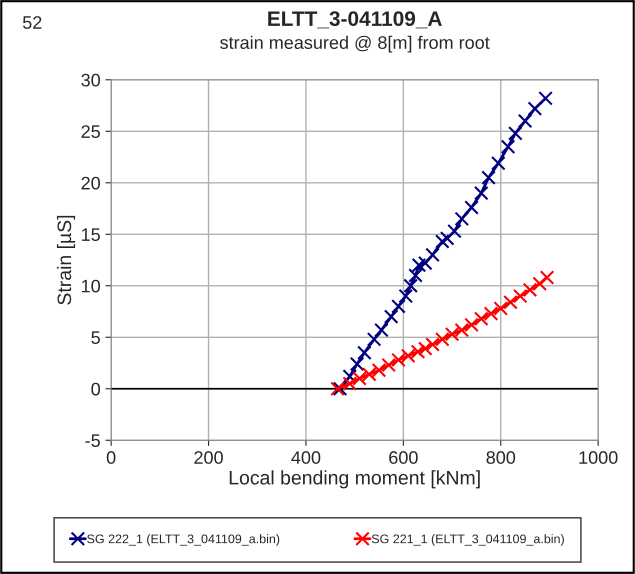  What do you see at coordinates (305, 457) in the screenshot?
I see `x-tick-label: 400` at bounding box center [305, 457].